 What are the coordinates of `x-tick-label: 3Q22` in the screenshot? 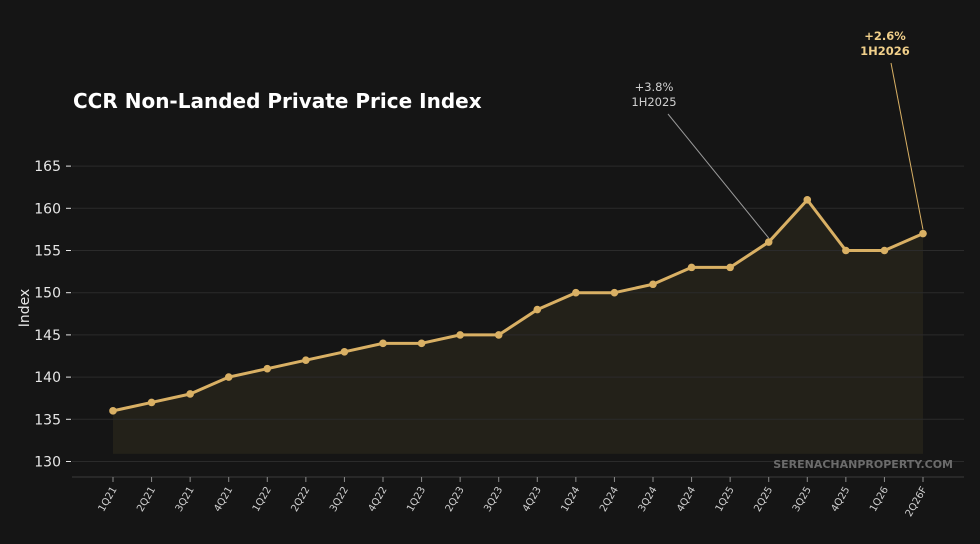 It's located at (339, 499).